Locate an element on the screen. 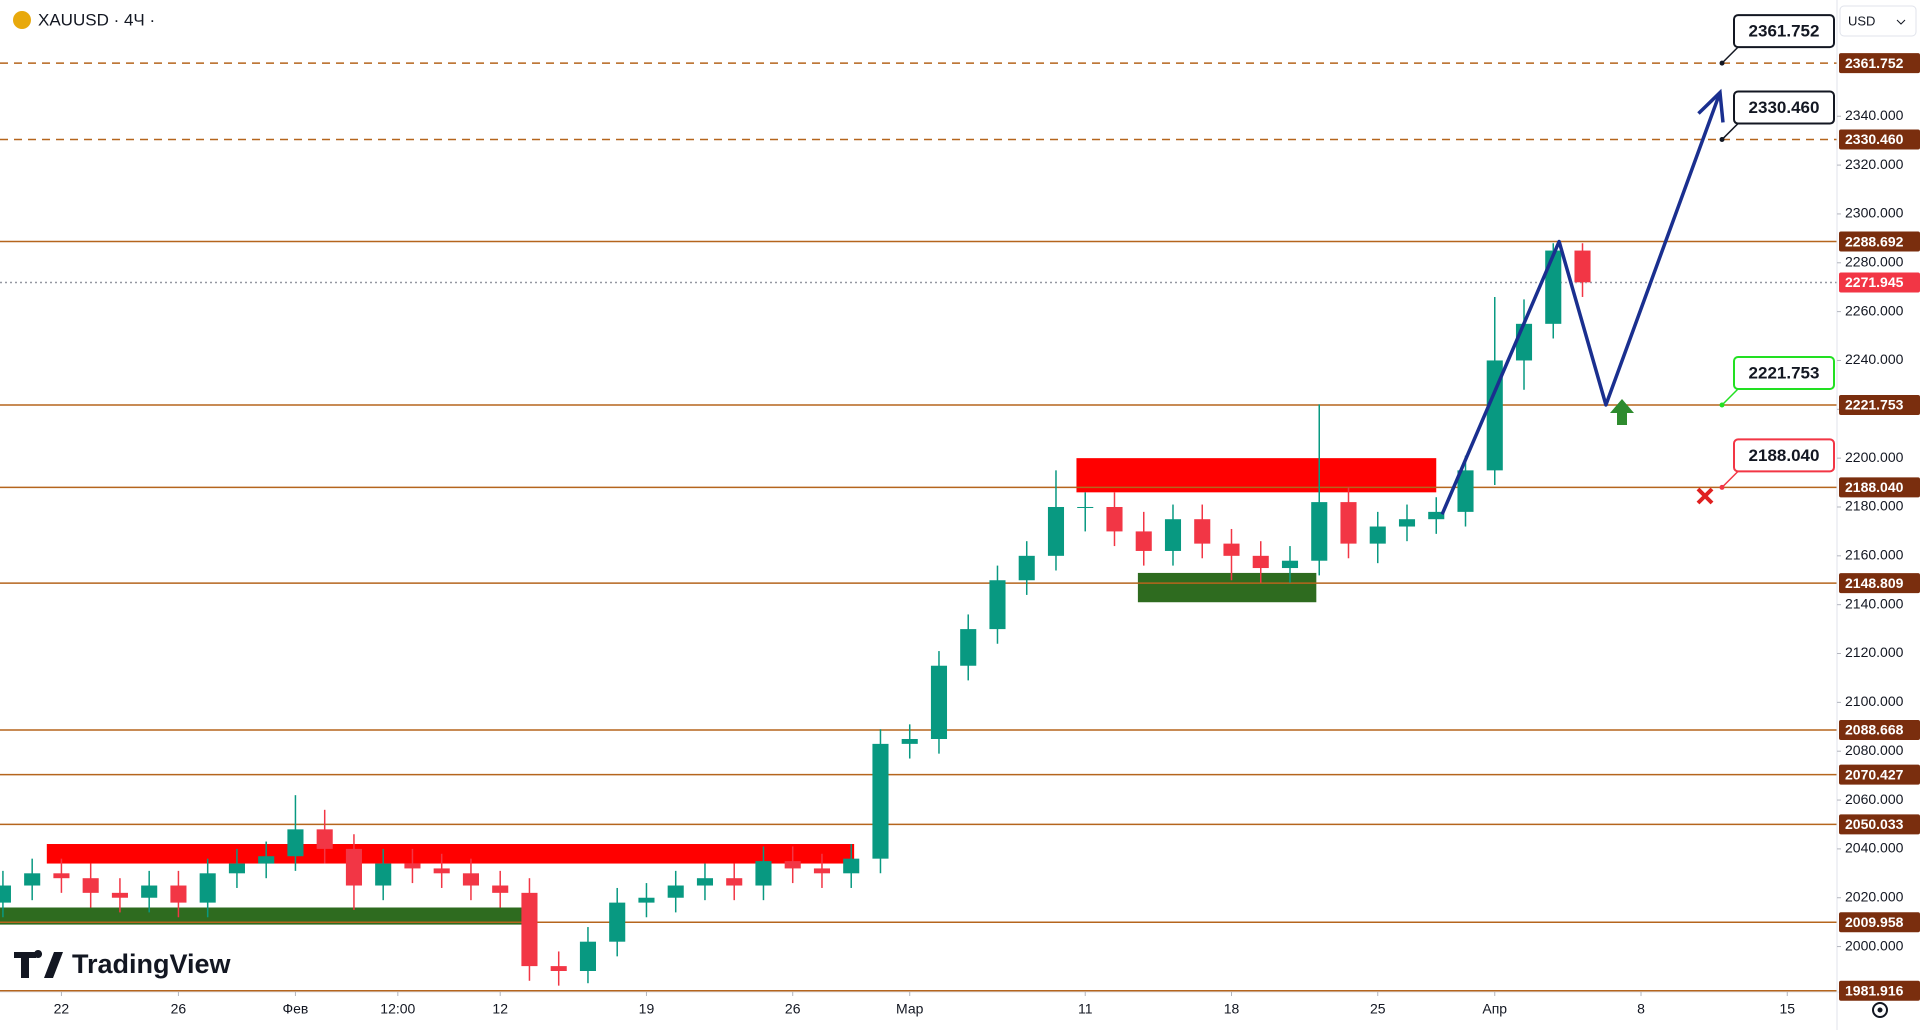 This screenshot has height=1030, width=1920. x-tick-label: 12 is located at coordinates (500, 1009).